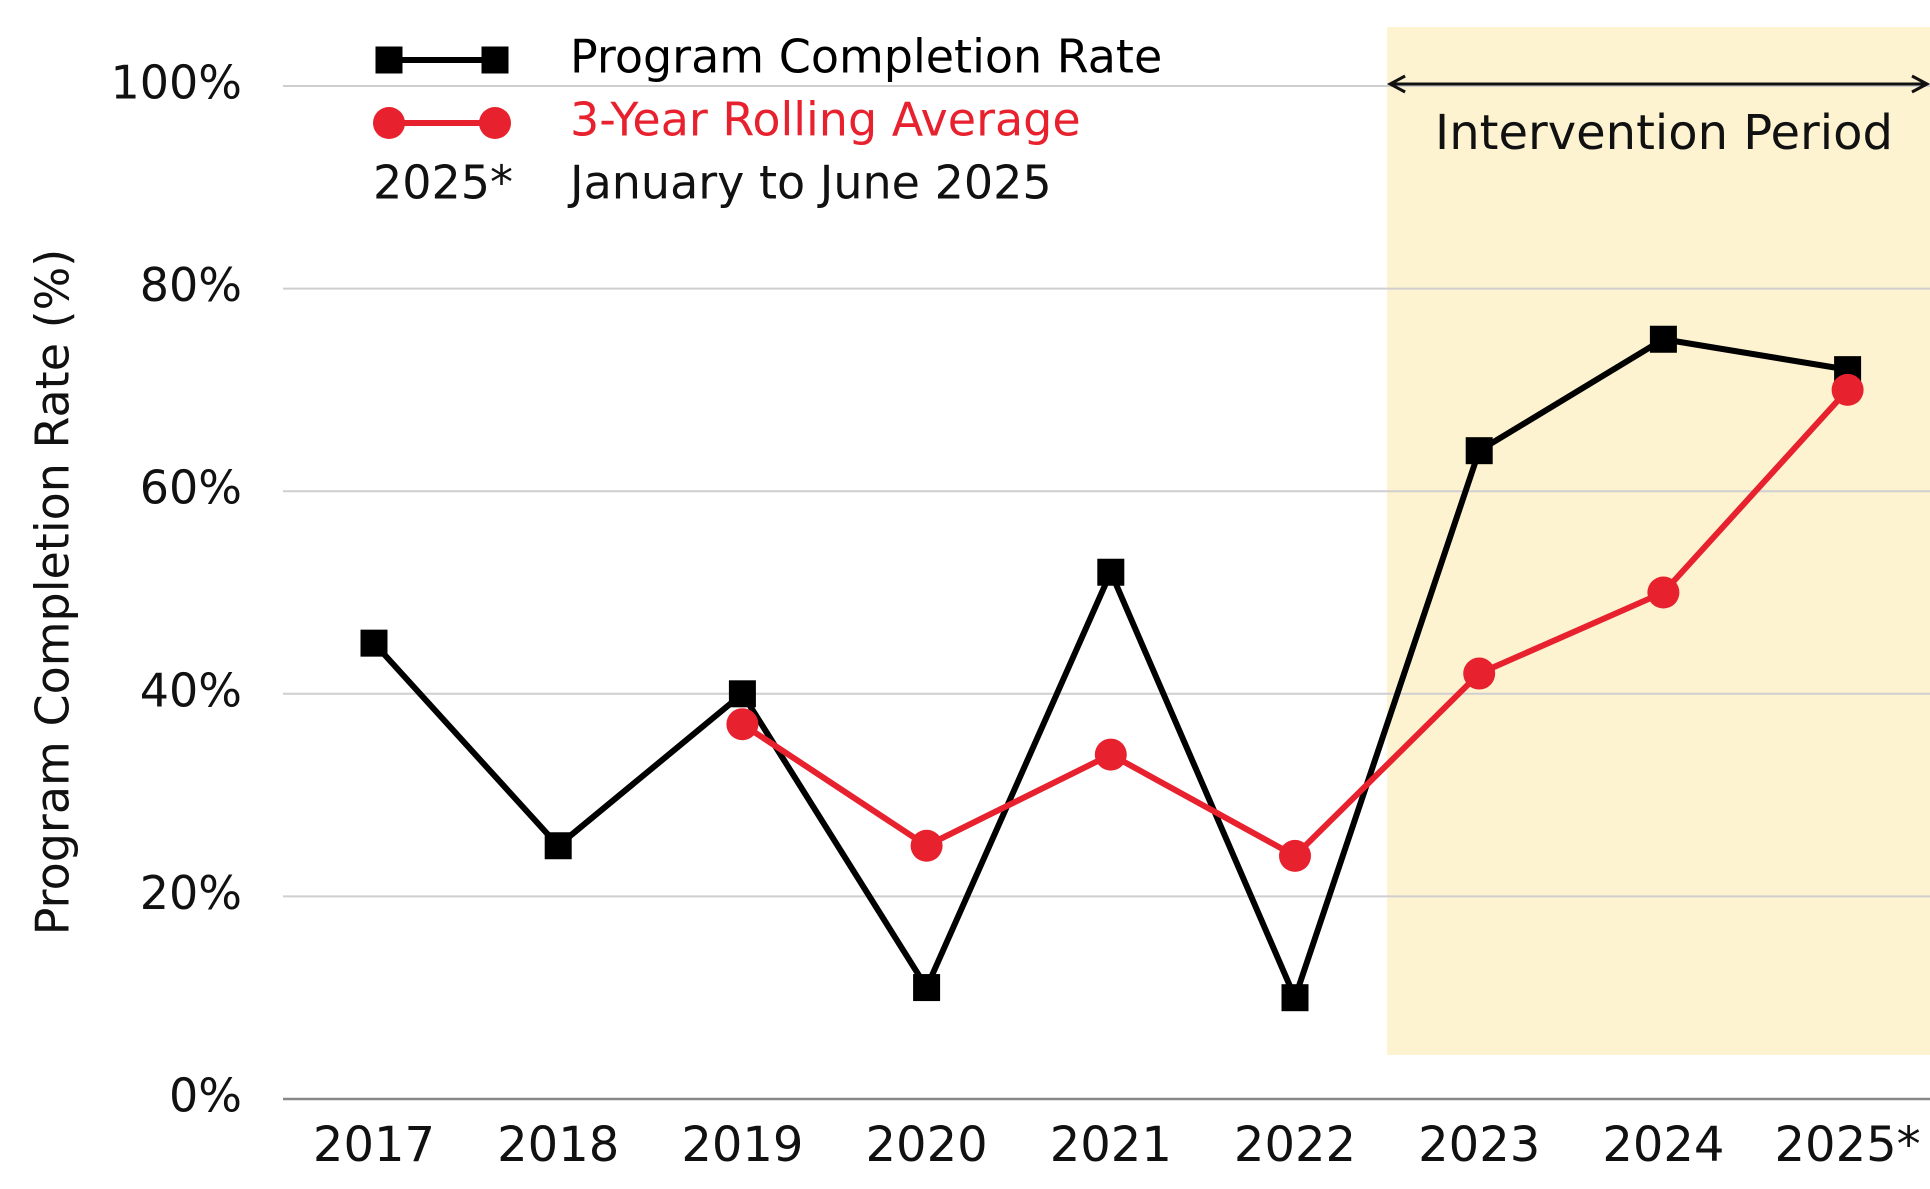 The image size is (1930, 1189). I want to click on y-tick-label: 80%, so click(191, 285).